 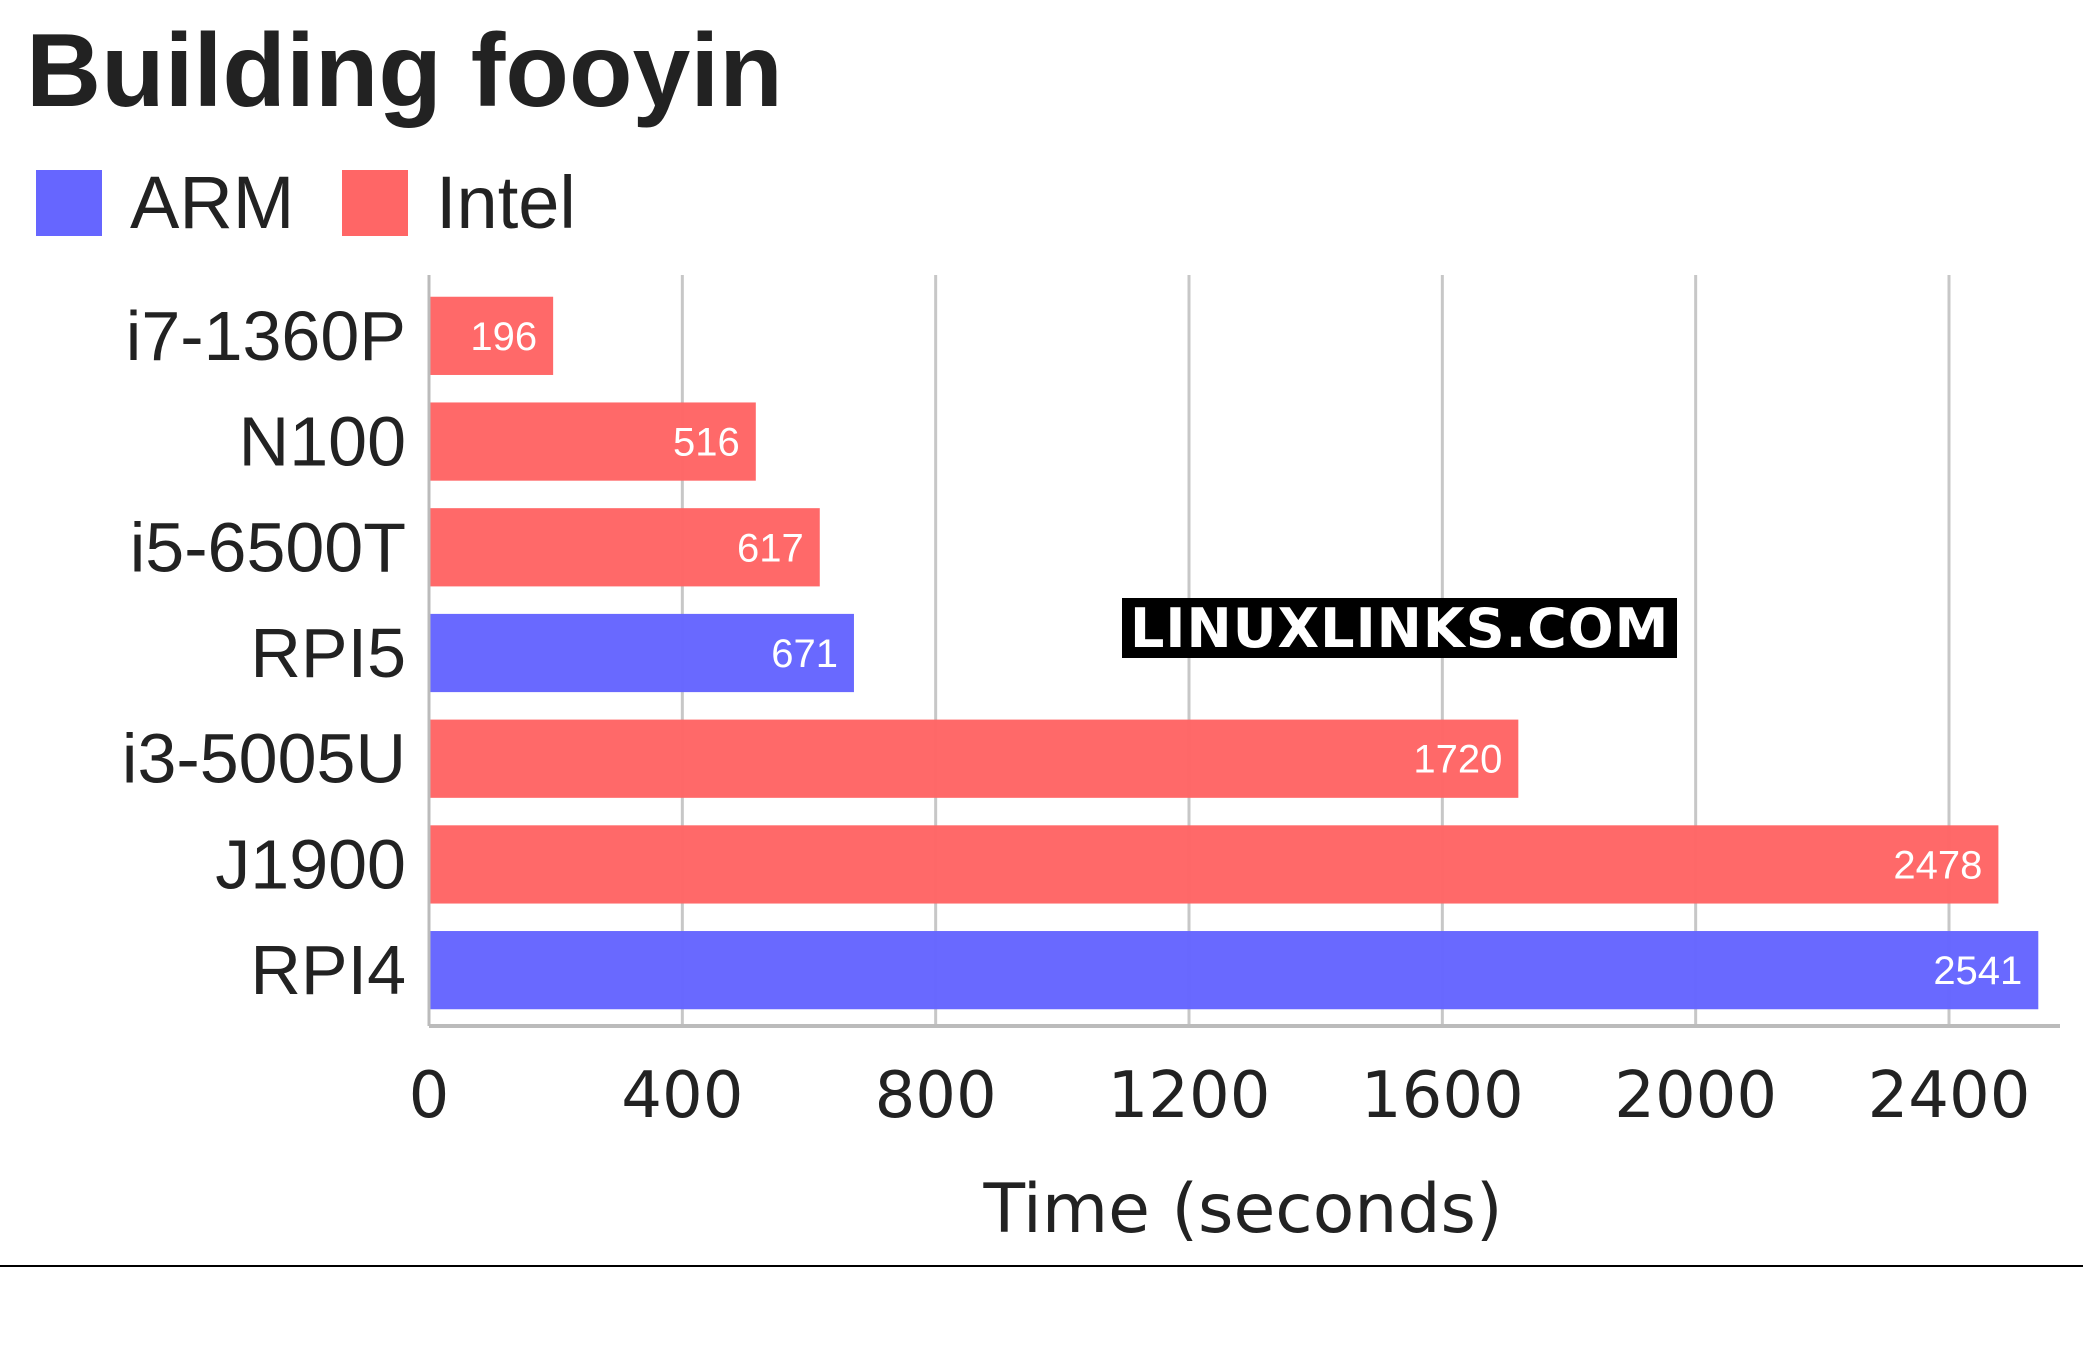 What do you see at coordinates (804, 654) in the screenshot?
I see `data-label-rpi5: 671` at bounding box center [804, 654].